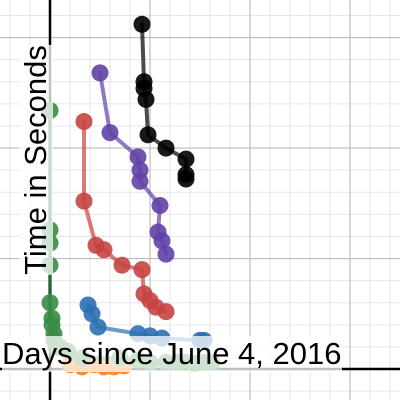  I want to click on x-axis-label: Days since June 4, 2016, so click(172, 354).